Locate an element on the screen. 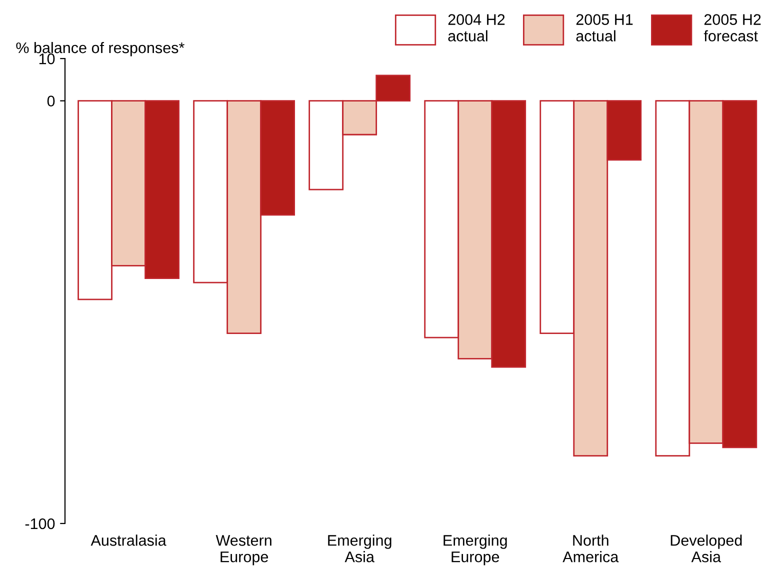 The image size is (783, 574). x-tick-label: North America is located at coordinates (590, 548).